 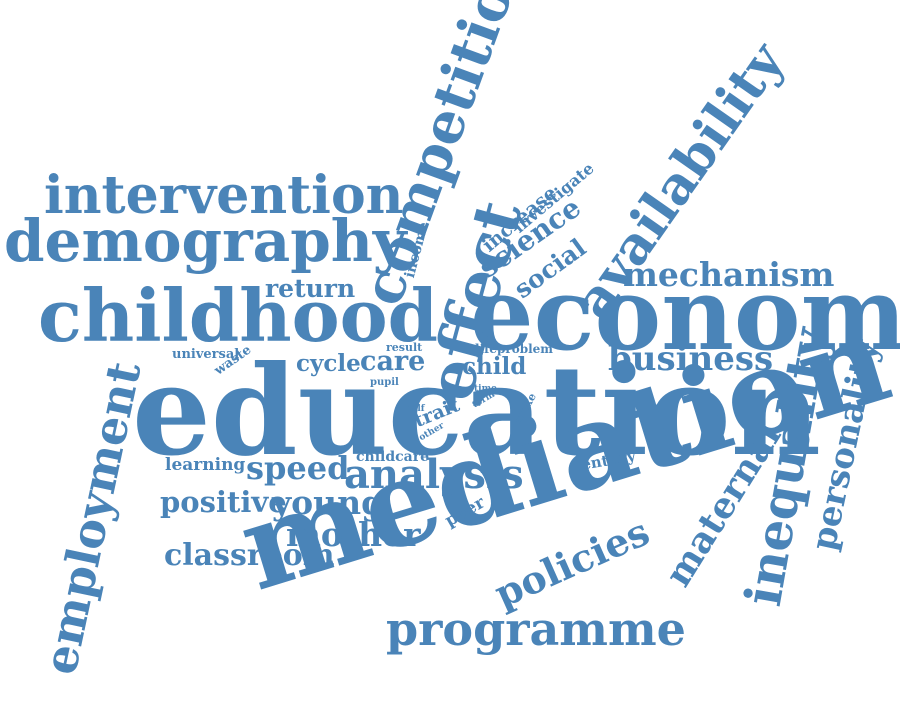 I want to click on word-mother: mother, so click(x=353, y=534).